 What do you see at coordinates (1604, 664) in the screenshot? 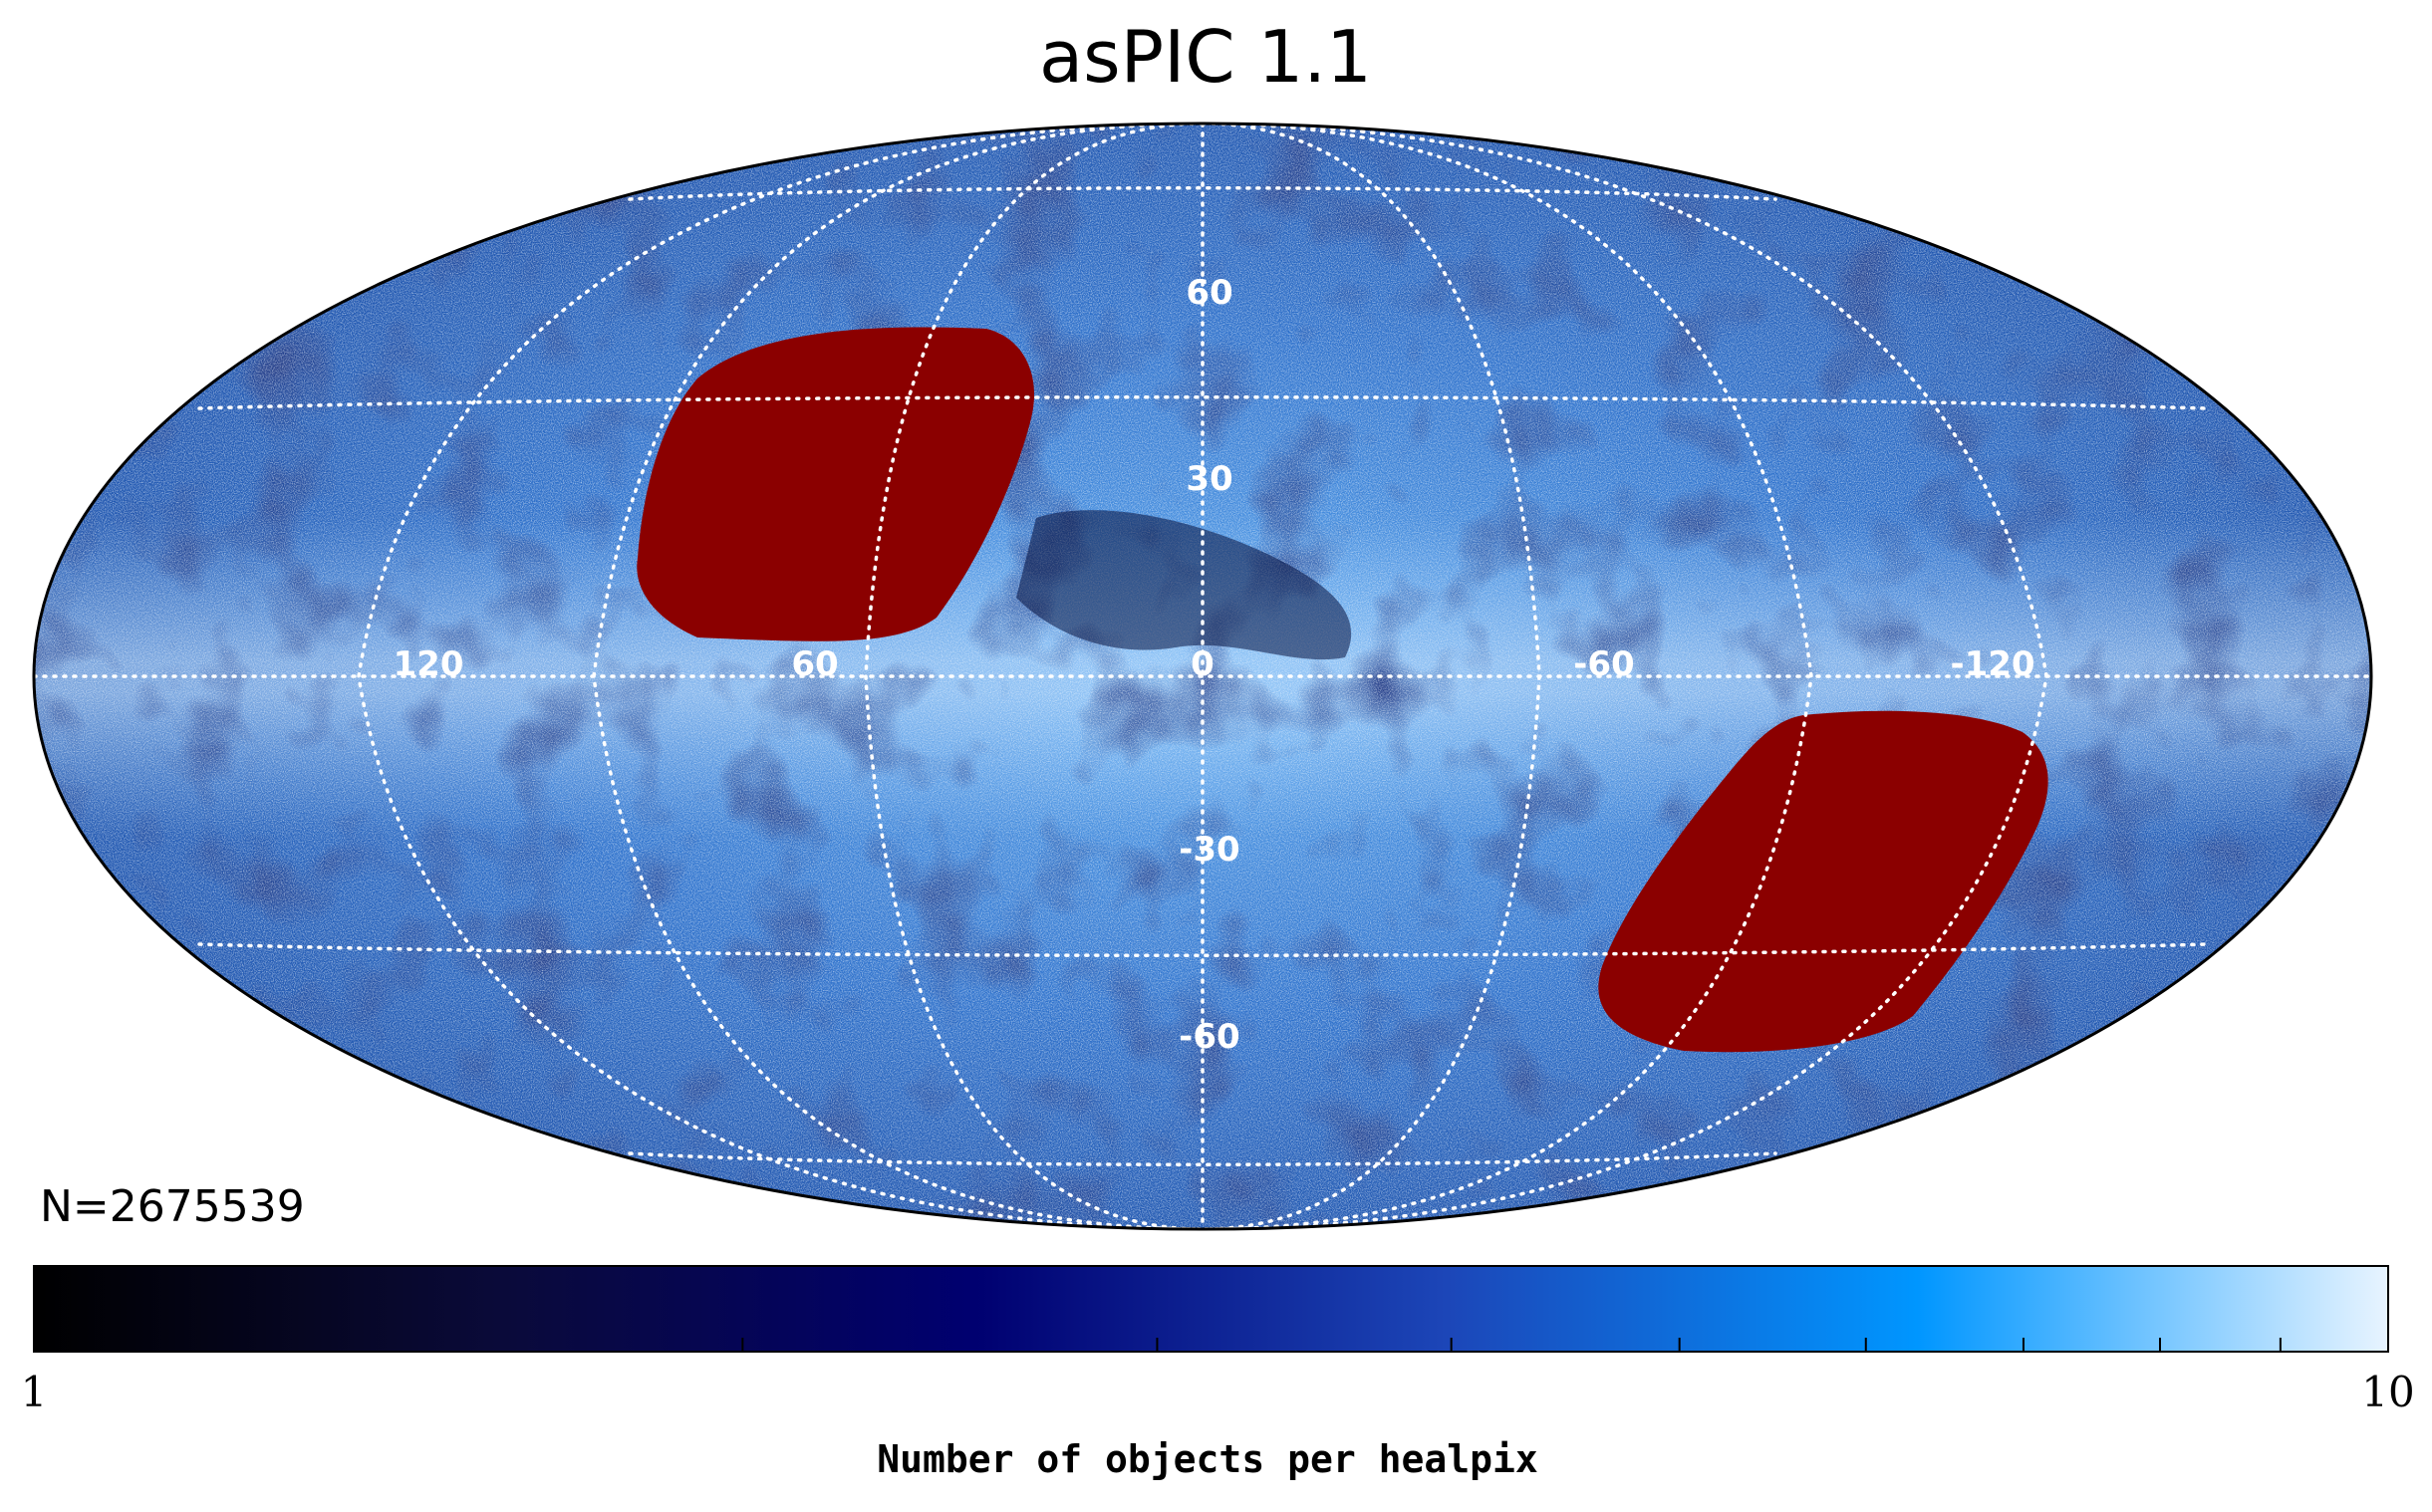
I see `longitude-label: -60` at bounding box center [1604, 664].